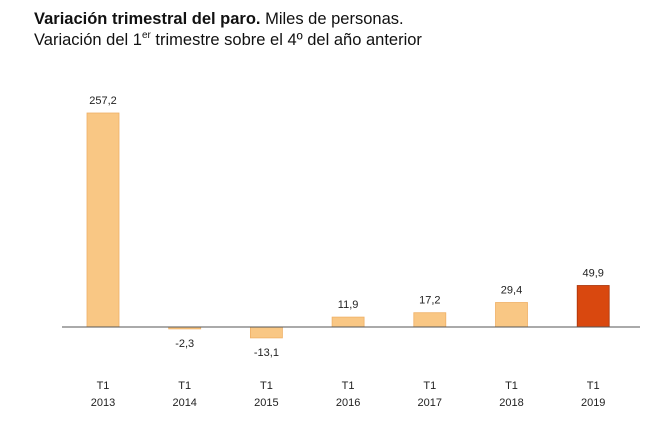 Image resolution: width=660 pixels, height=436 pixels. I want to click on x-tick-label-5-year: 2018, so click(511, 403).